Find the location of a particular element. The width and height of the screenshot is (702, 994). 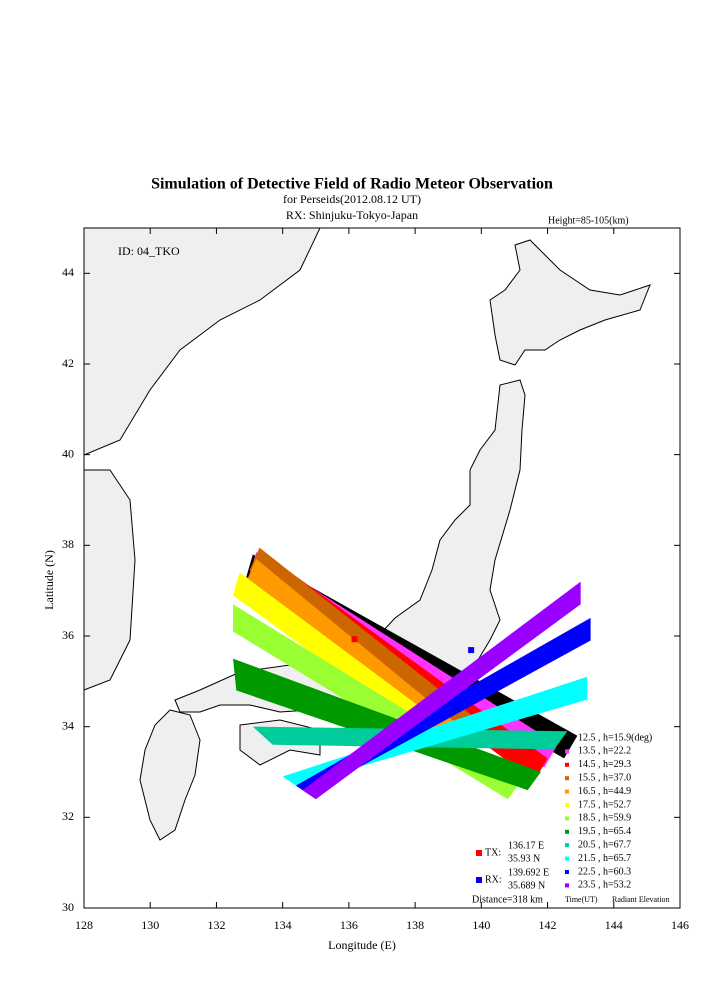

legend-entry: 15.5 , h=37.0 is located at coordinates (604, 777).